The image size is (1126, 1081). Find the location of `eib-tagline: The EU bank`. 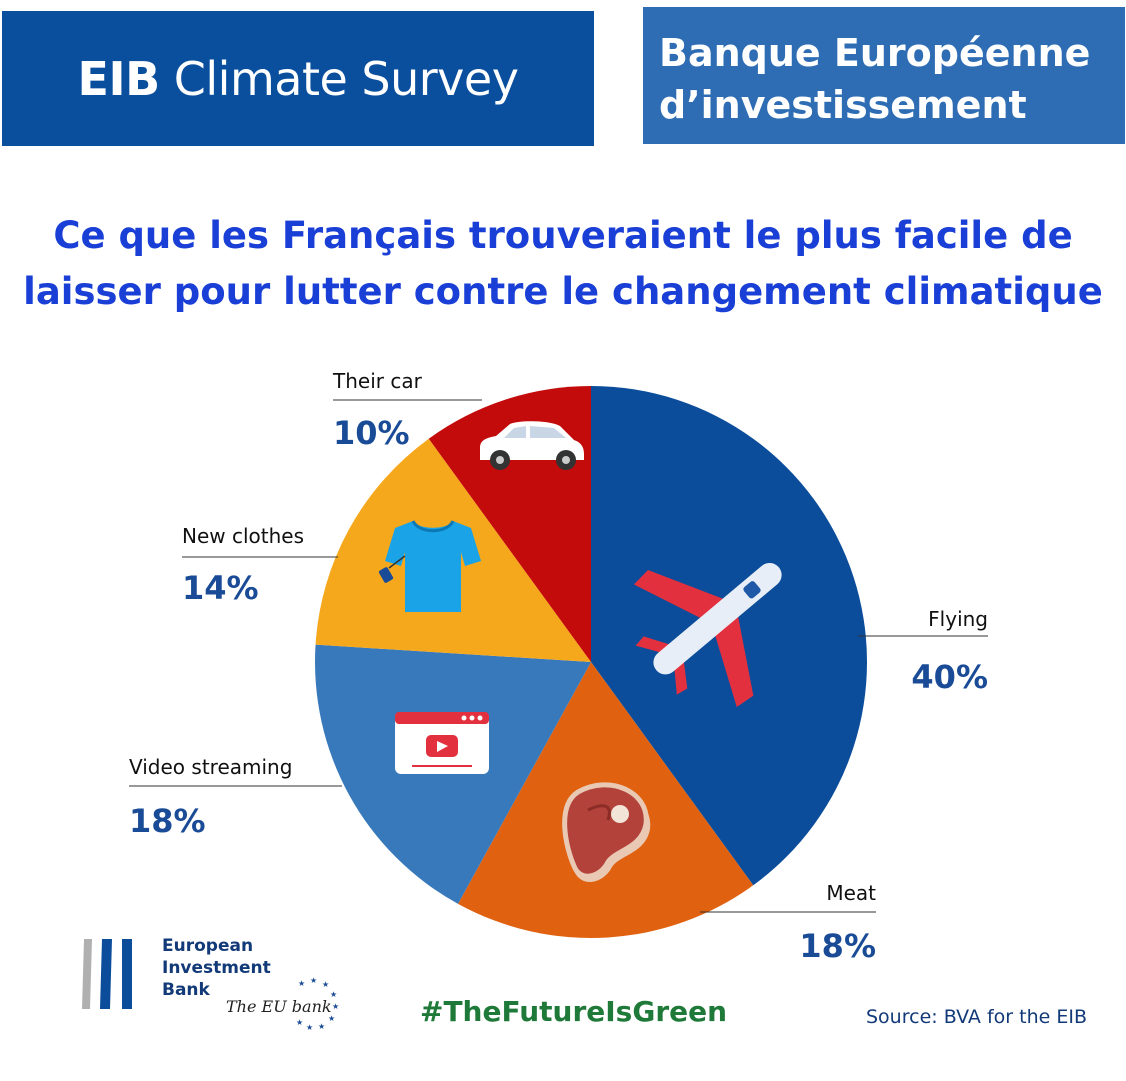

eib-tagline: The EU bank is located at coordinates (279, 1006).